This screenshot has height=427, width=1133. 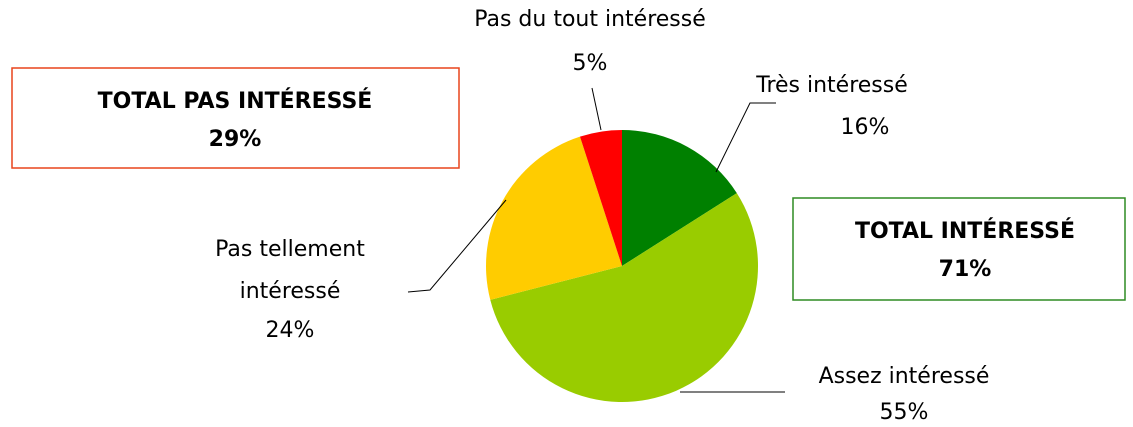 What do you see at coordinates (965, 231) in the screenshot?
I see `annotation-text: TOTAL INTÉRESSÉ` at bounding box center [965, 231].